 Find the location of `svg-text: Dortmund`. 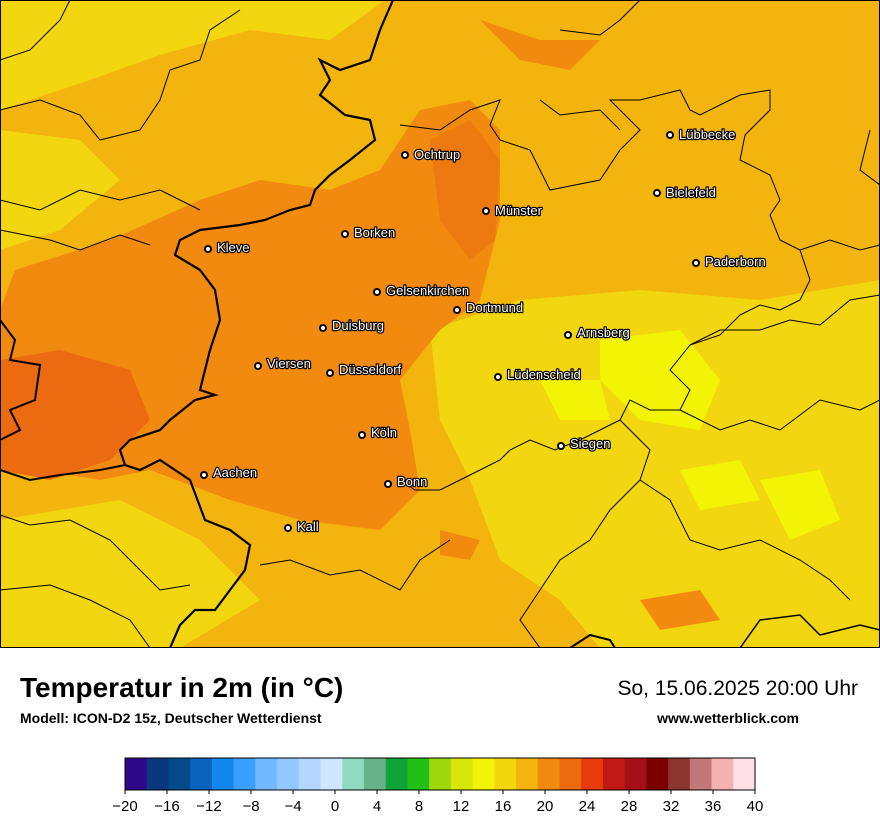

svg-text: Dortmund is located at coordinates (494, 307).